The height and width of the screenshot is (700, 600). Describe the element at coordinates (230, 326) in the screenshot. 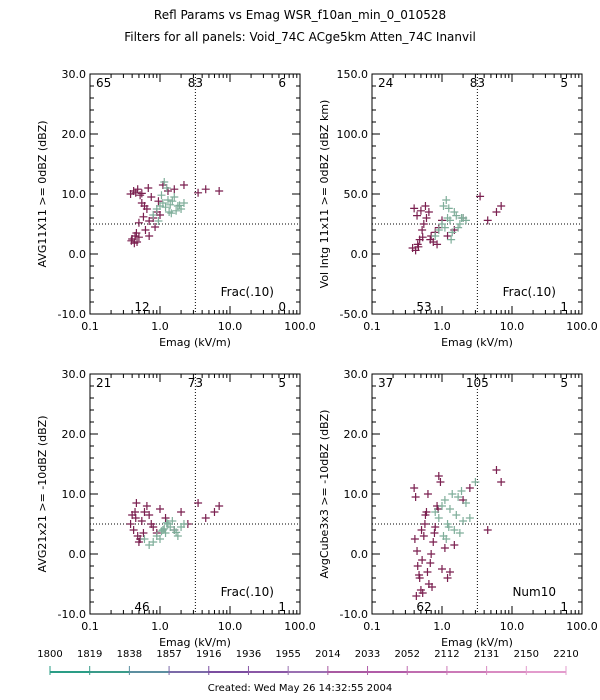

I see `x-tick-label: 10.0` at that location.